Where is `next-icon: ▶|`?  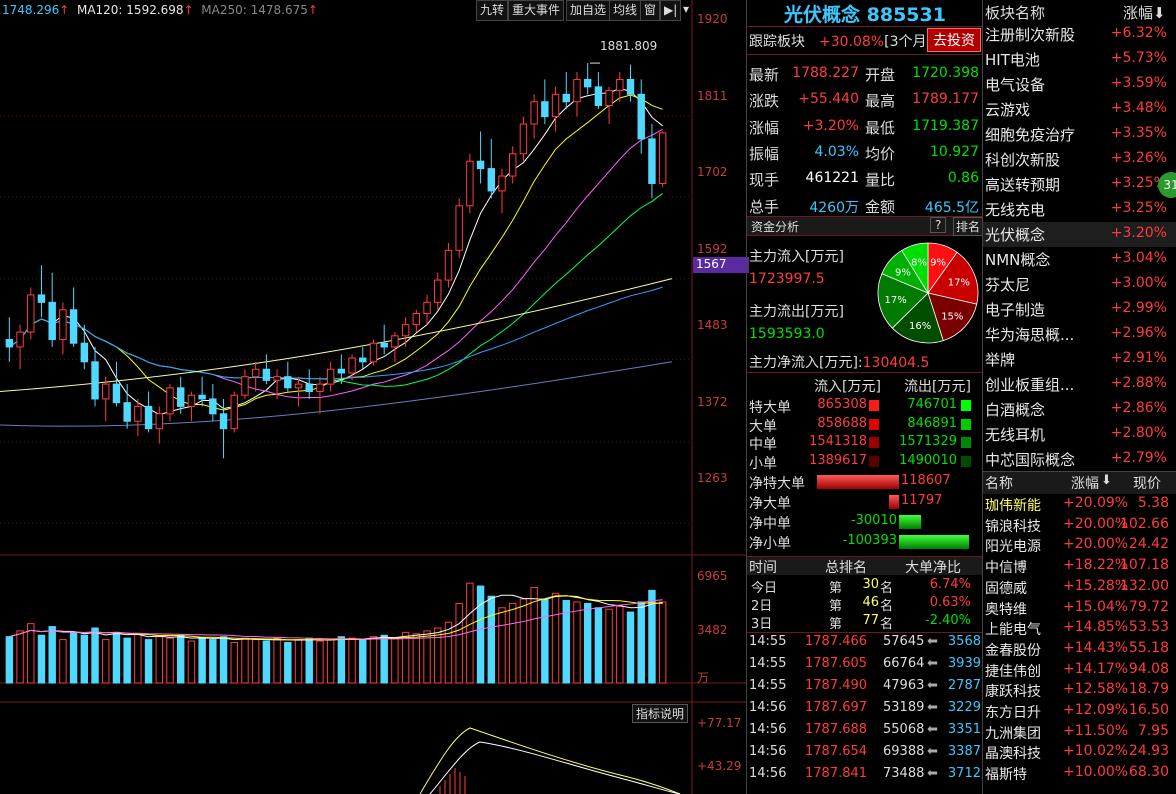 next-icon: ▶| is located at coordinates (671, 10).